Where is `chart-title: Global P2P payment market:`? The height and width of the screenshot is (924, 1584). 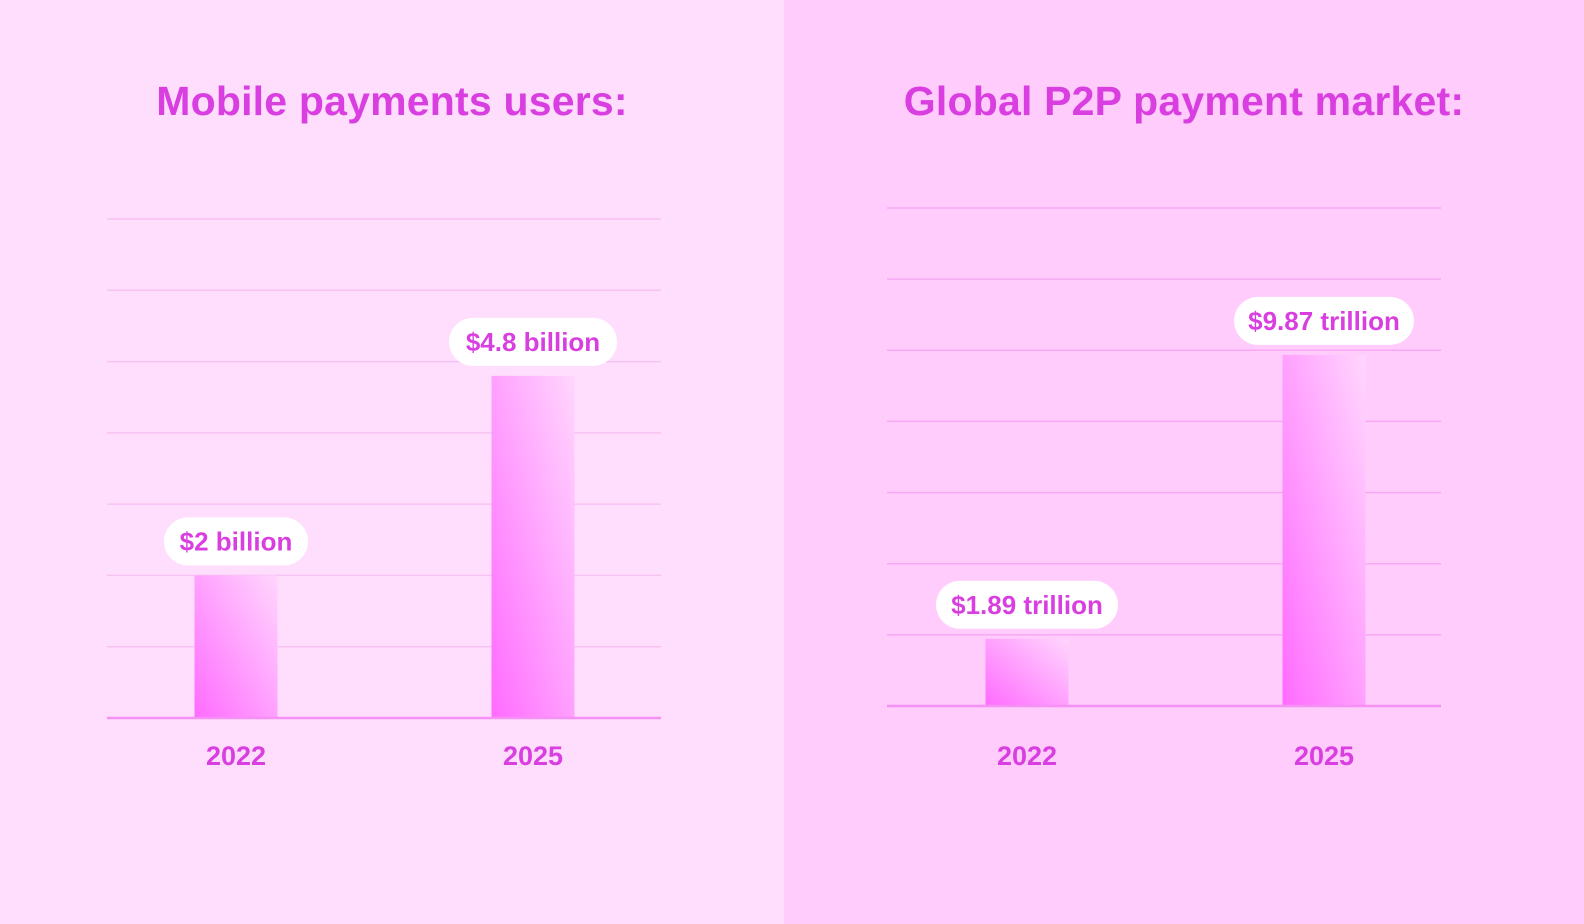 chart-title: Global P2P payment market: is located at coordinates (1184, 101).